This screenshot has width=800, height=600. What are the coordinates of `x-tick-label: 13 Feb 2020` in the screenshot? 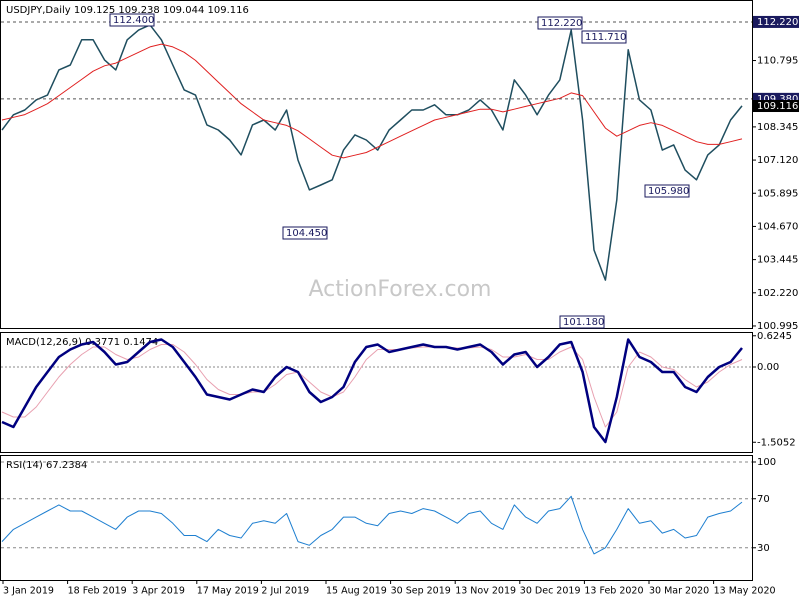 It's located at (613, 591).